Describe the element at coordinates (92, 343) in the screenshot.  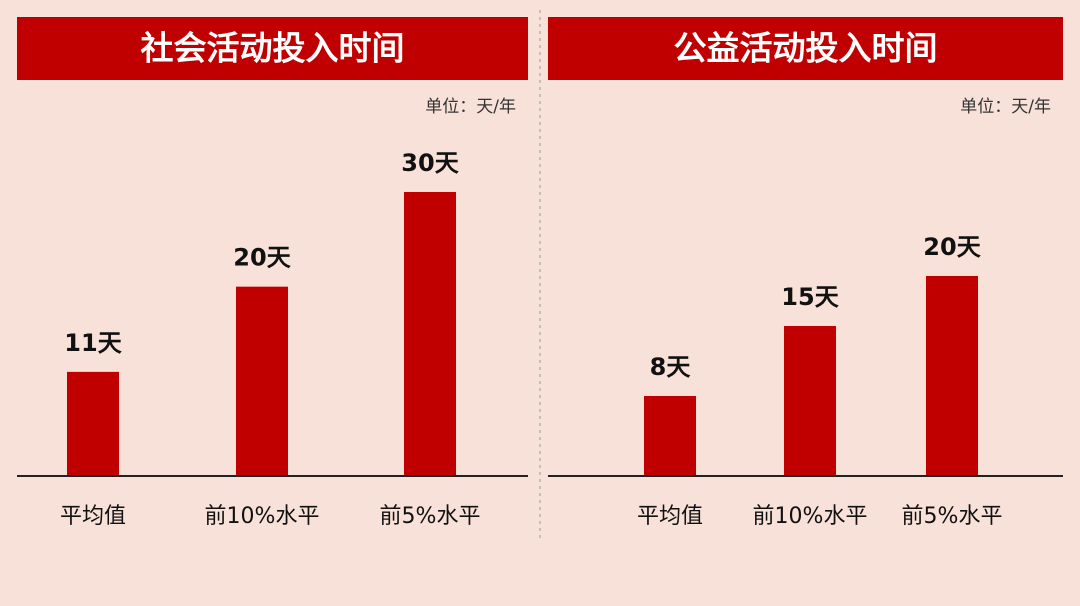
I see `data-label: 11天` at that location.